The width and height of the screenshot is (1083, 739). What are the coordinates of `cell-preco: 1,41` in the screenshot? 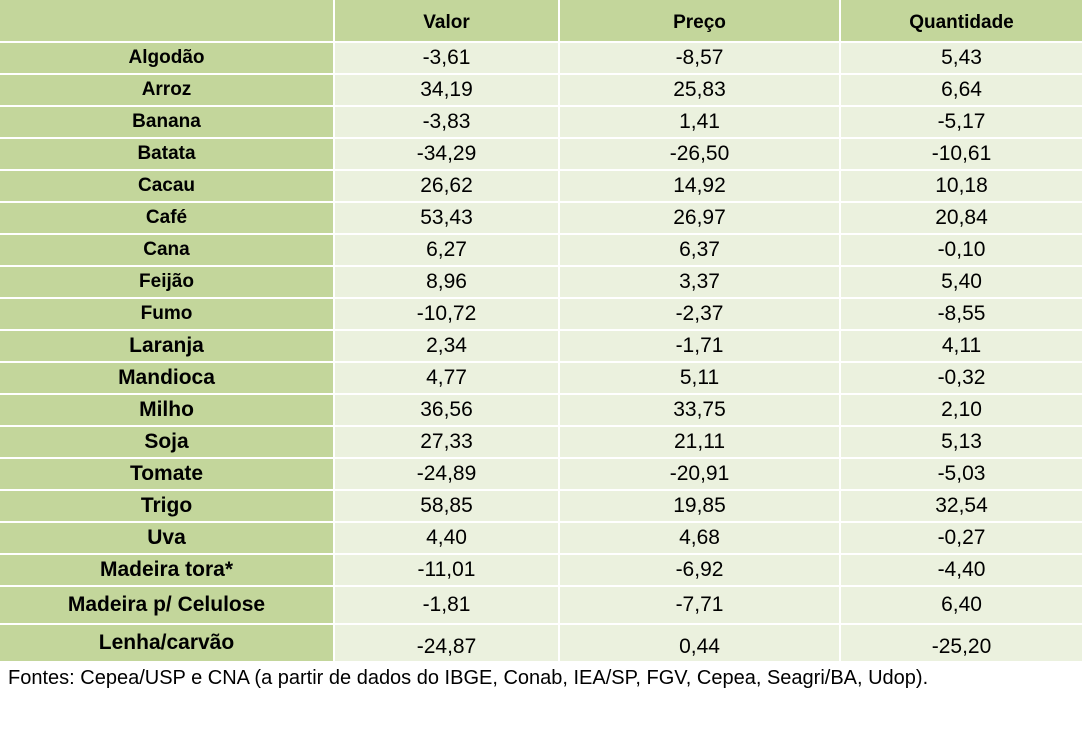 It's located at (700, 122).